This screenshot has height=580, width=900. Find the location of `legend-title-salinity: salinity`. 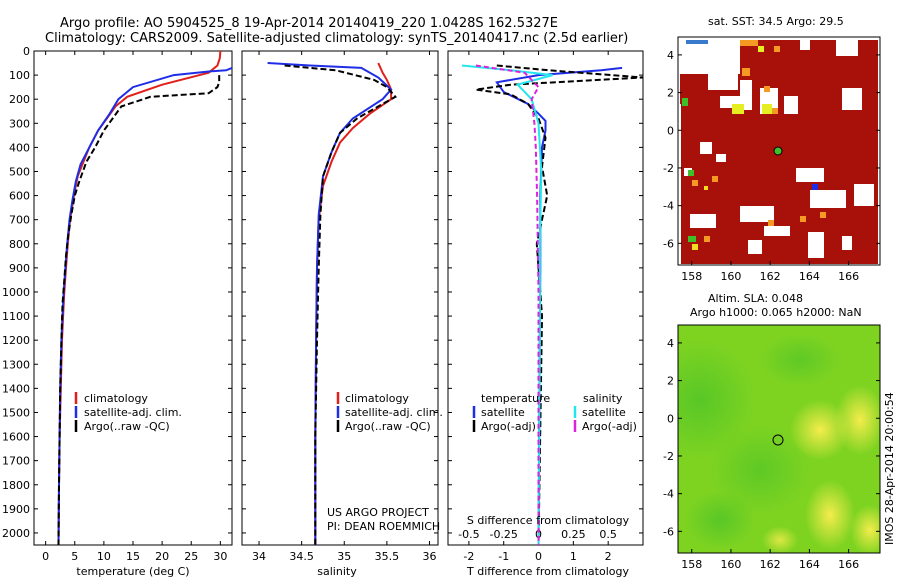

legend-title-salinity: salinity is located at coordinates (603, 398).